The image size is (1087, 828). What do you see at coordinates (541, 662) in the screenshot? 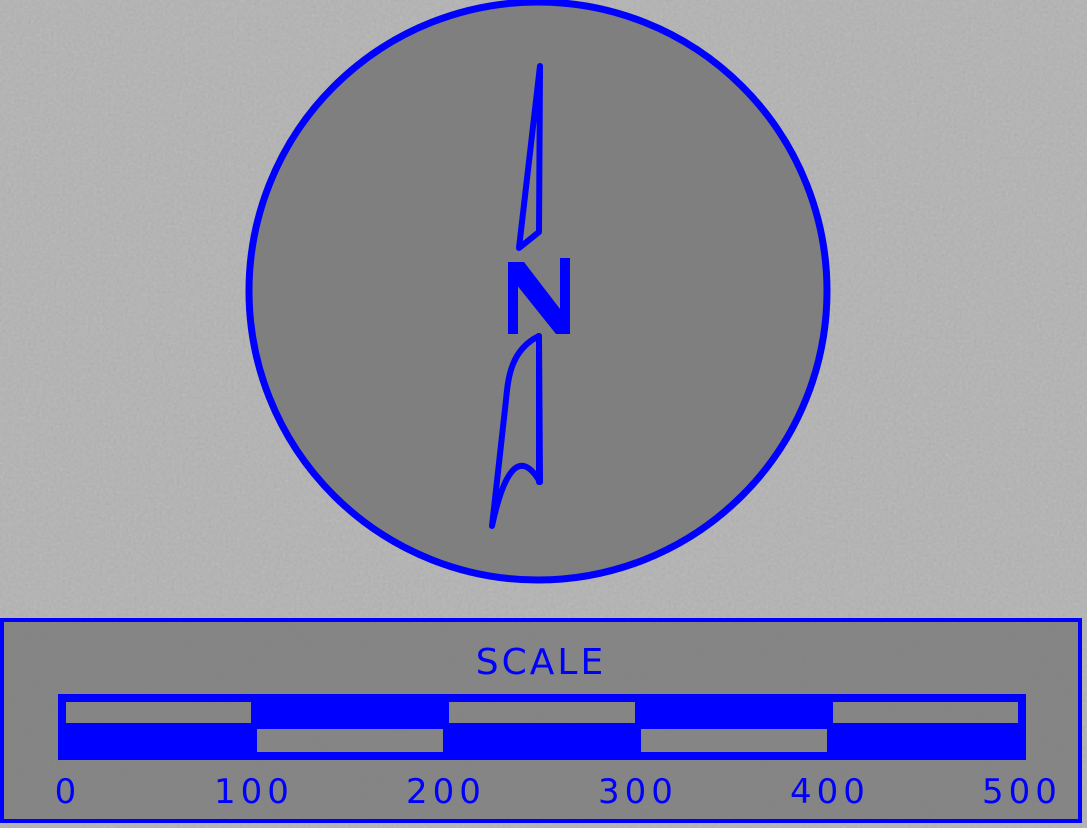
I see `scale-title: SCALE` at bounding box center [541, 662].